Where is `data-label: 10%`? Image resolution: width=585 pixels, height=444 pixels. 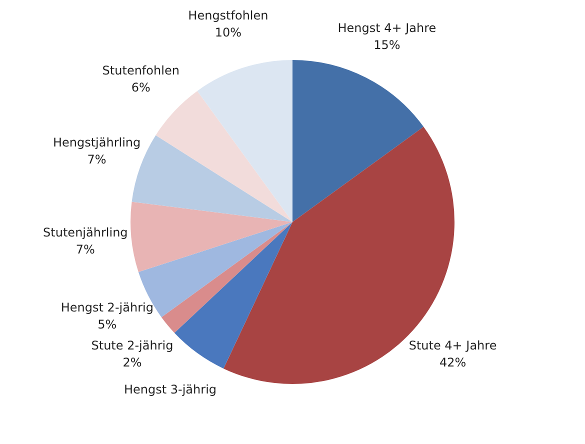
data-label: 10% is located at coordinates (228, 32).